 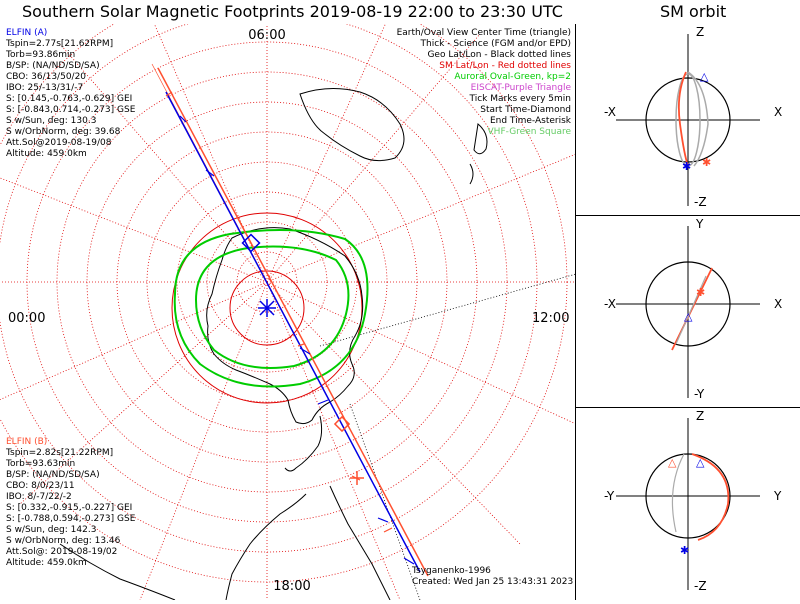 I want to click on axis-label-bottom: -Y, so click(x=699, y=394).